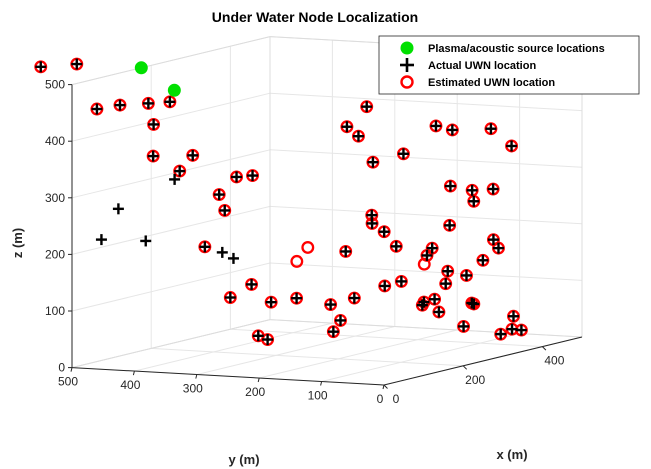  Describe the element at coordinates (482, 66) in the screenshot. I see `legend-actual-label: Actual UWN location` at that location.